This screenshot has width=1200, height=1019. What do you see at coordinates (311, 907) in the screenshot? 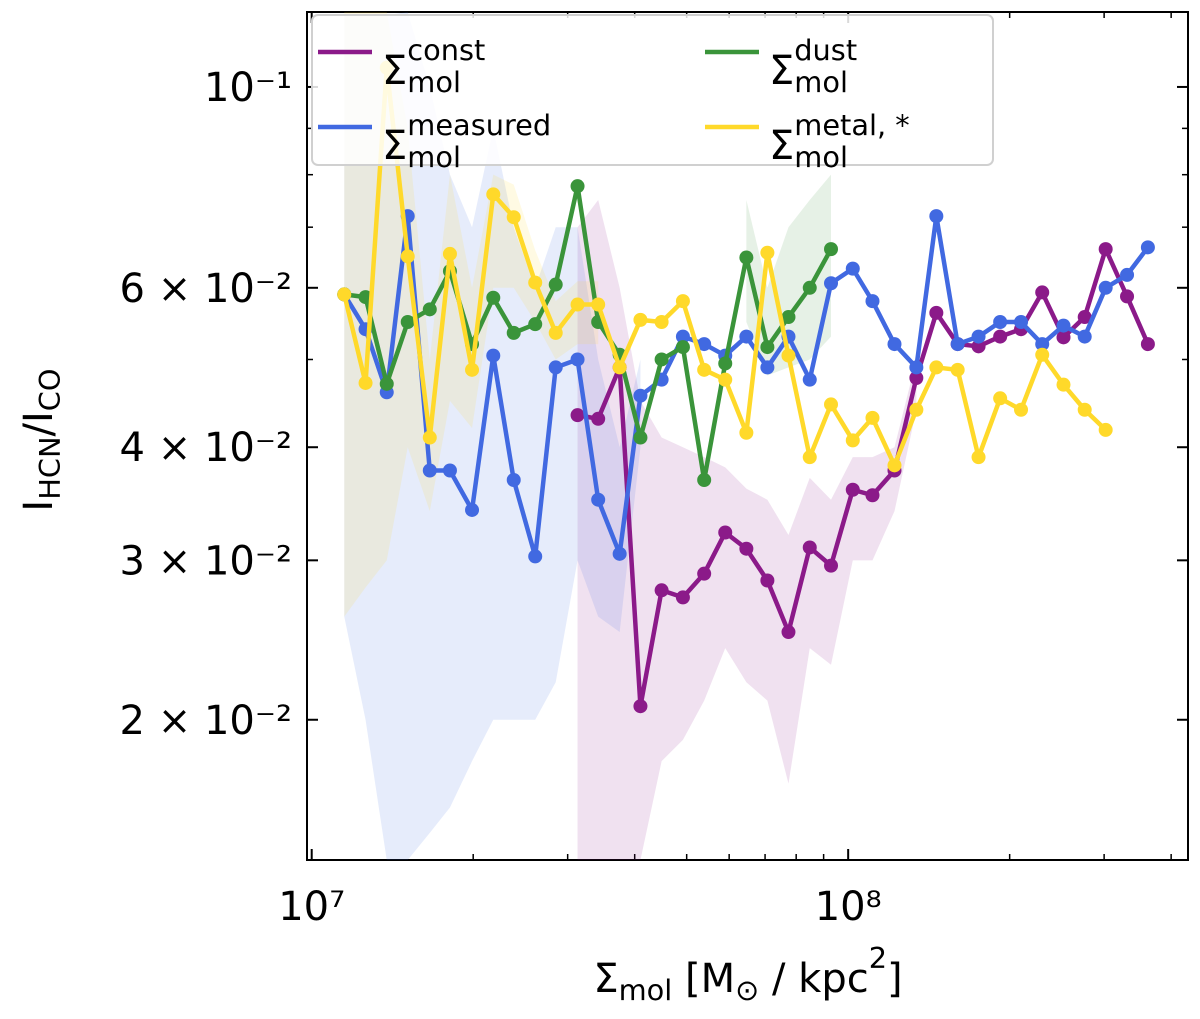
I see `x-tick-label: 10⁷` at bounding box center [311, 907].